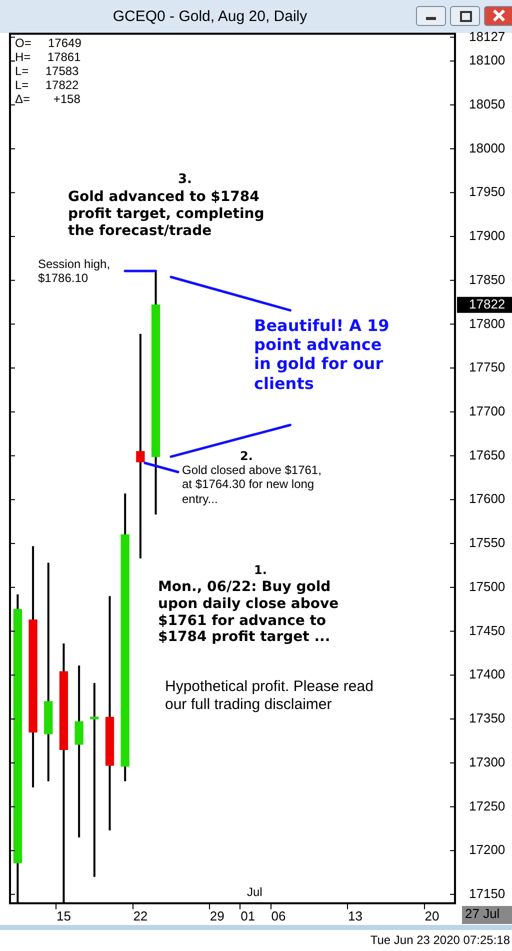 The image size is (512, 951). What do you see at coordinates (487, 323) in the screenshot?
I see `y-tick-label: 17800` at bounding box center [487, 323].